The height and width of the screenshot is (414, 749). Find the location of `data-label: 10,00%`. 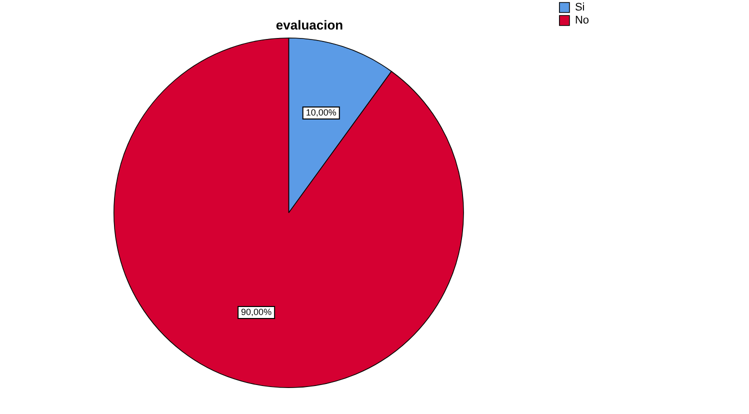

data-label: 10,00% is located at coordinates (321, 113).